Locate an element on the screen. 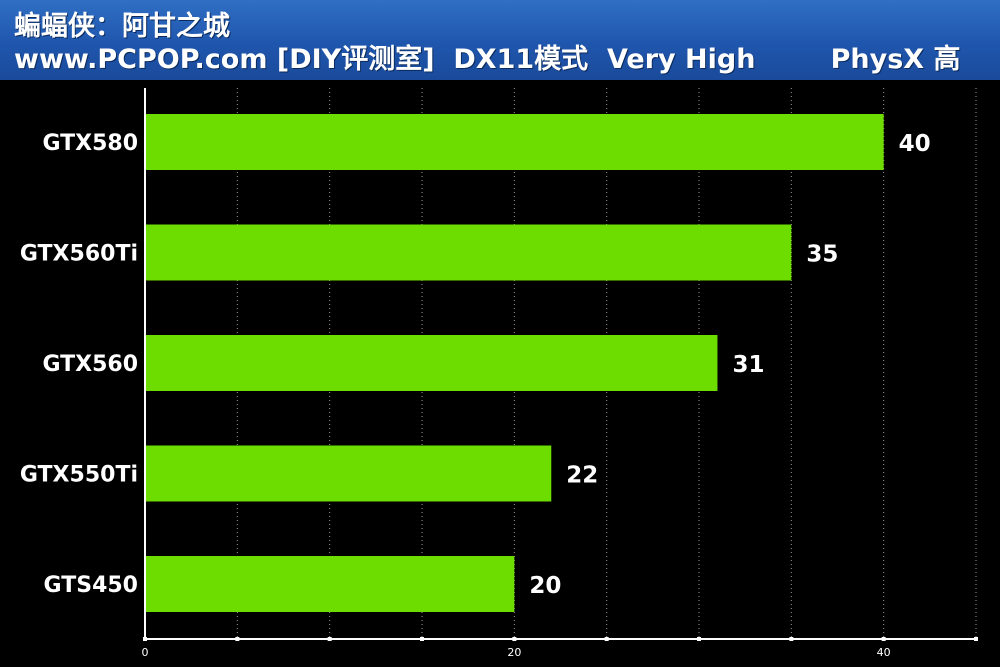 This screenshot has width=1000, height=667. x-tick-label: 20 is located at coordinates (514, 652).